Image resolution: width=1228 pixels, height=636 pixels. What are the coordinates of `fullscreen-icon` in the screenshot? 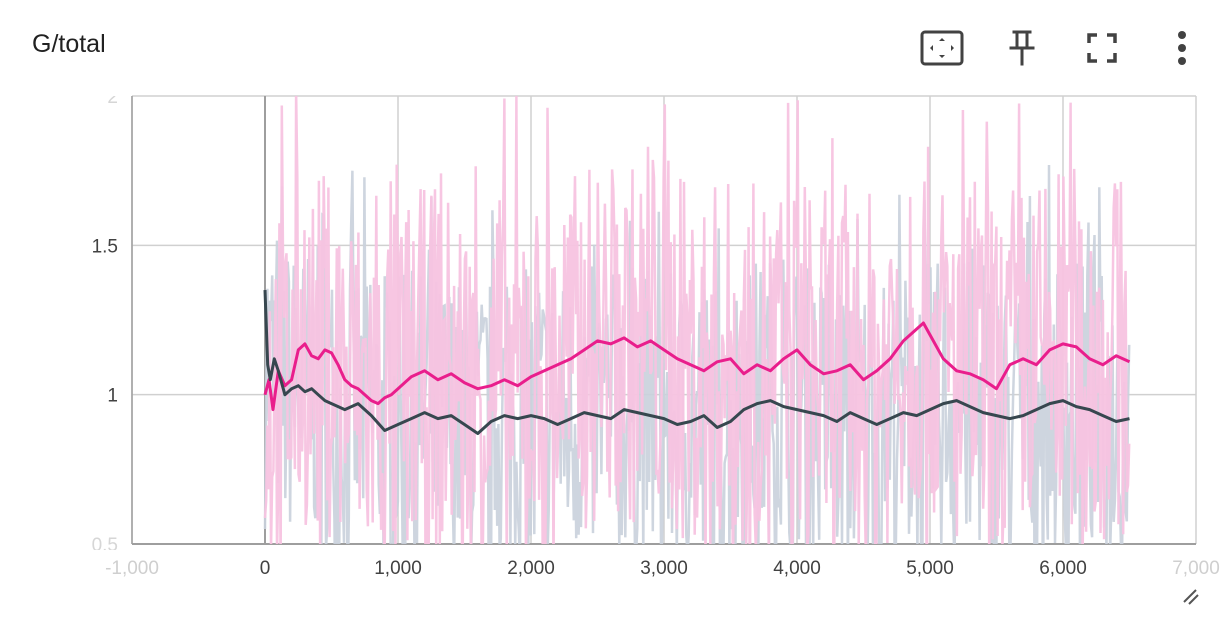 It's located at (1102, 48).